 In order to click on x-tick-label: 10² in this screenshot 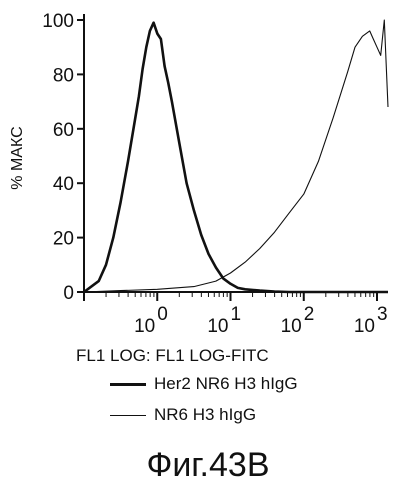, I will do `click(298, 320)`.